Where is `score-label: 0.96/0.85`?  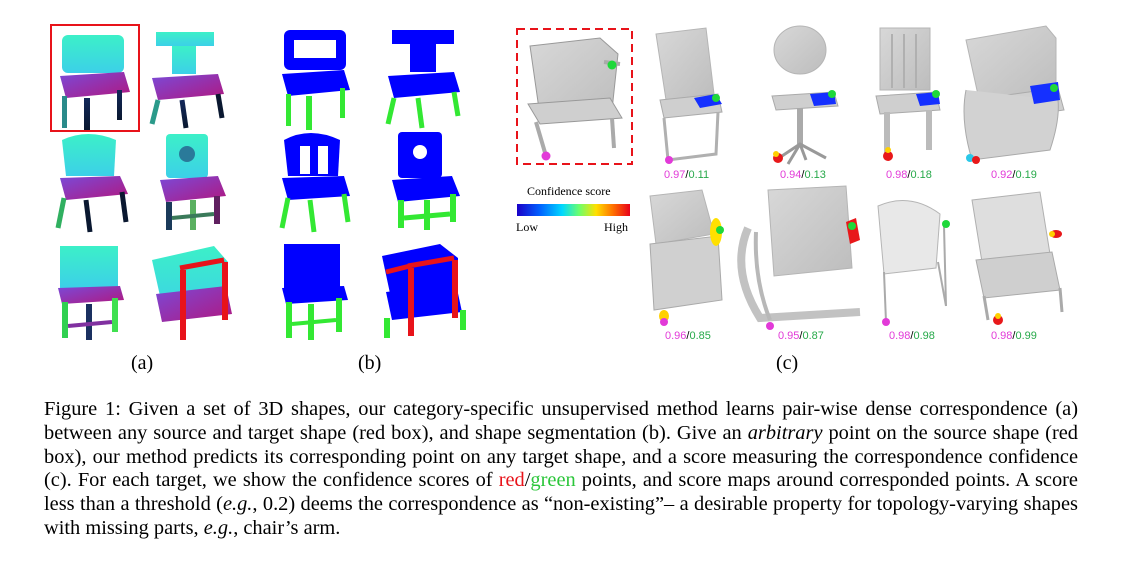 score-label: 0.96/0.85 is located at coordinates (688, 336).